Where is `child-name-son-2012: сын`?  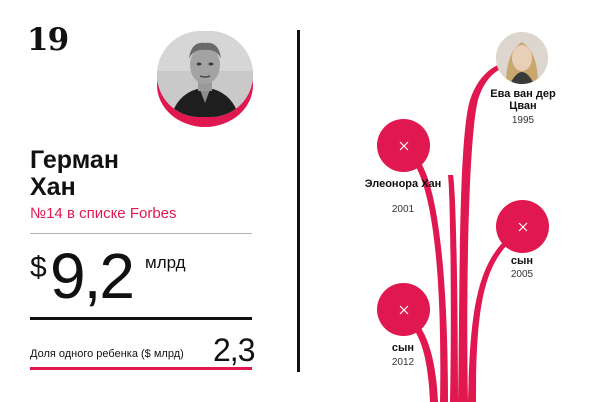
child-name-son-2012: сын is located at coordinates (403, 348).